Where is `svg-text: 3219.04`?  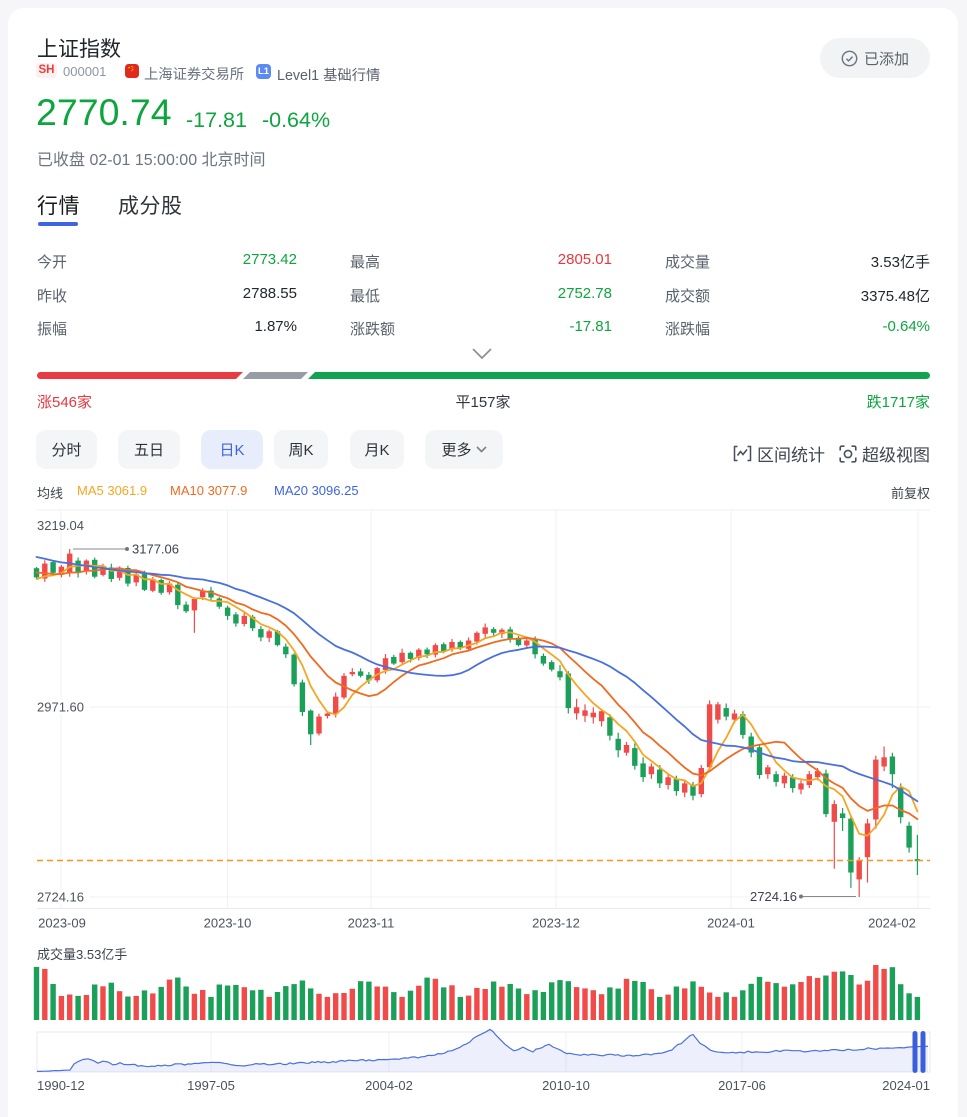
svg-text: 3219.04 is located at coordinates (60, 525).